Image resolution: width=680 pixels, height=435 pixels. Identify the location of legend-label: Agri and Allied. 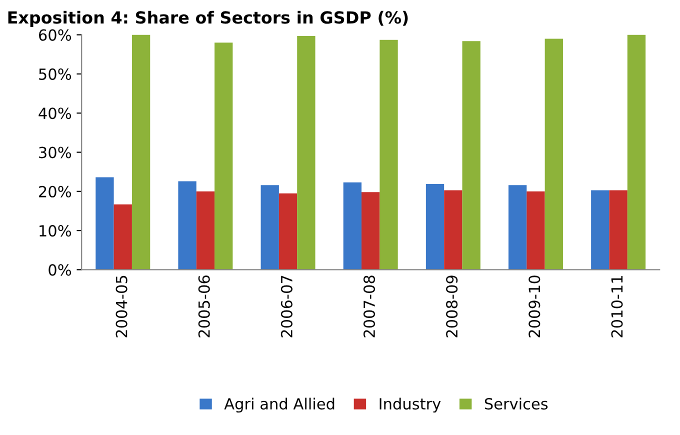
(279, 405).